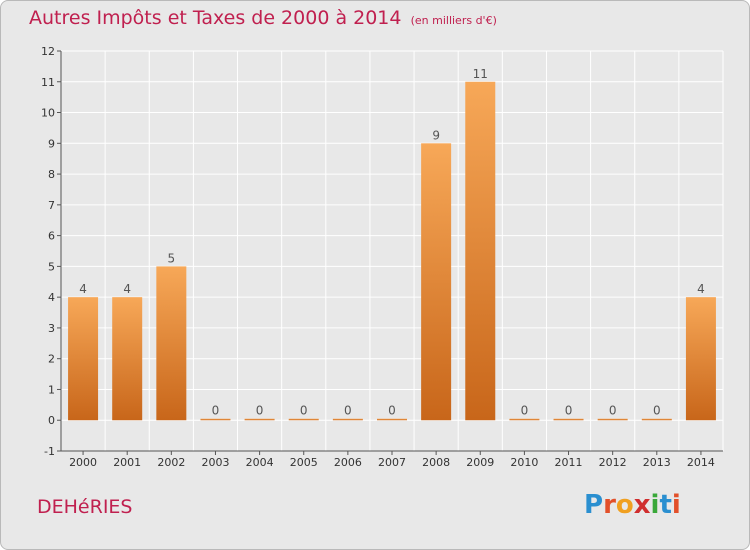  Describe the element at coordinates (568, 419) in the screenshot. I see `bar-2011` at that location.